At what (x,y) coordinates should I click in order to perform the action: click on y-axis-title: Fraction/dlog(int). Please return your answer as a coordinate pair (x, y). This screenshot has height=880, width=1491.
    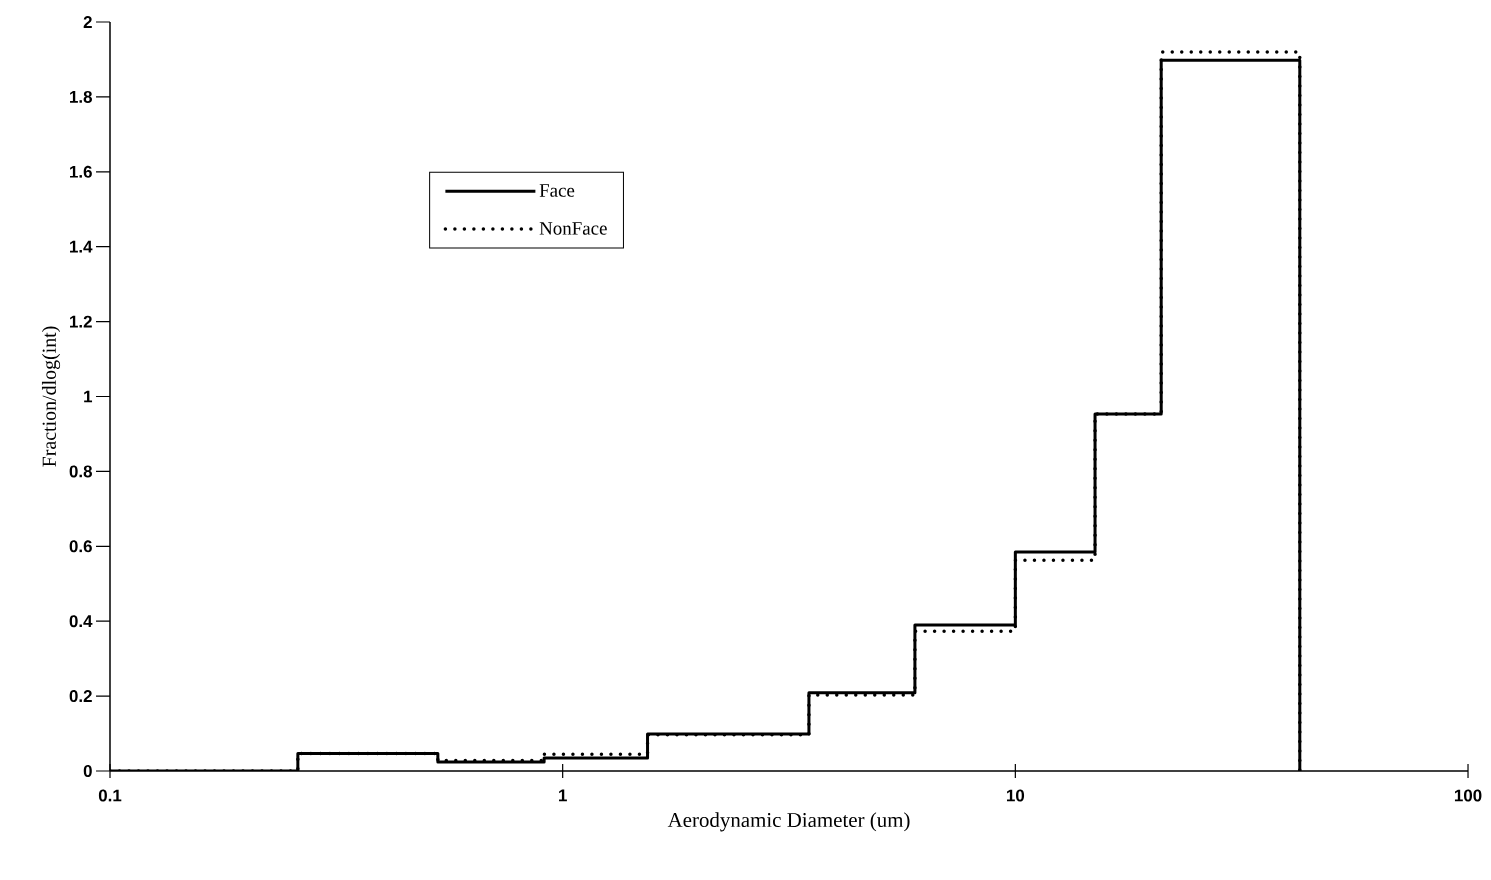
    Looking at the image, I should click on (51, 396).